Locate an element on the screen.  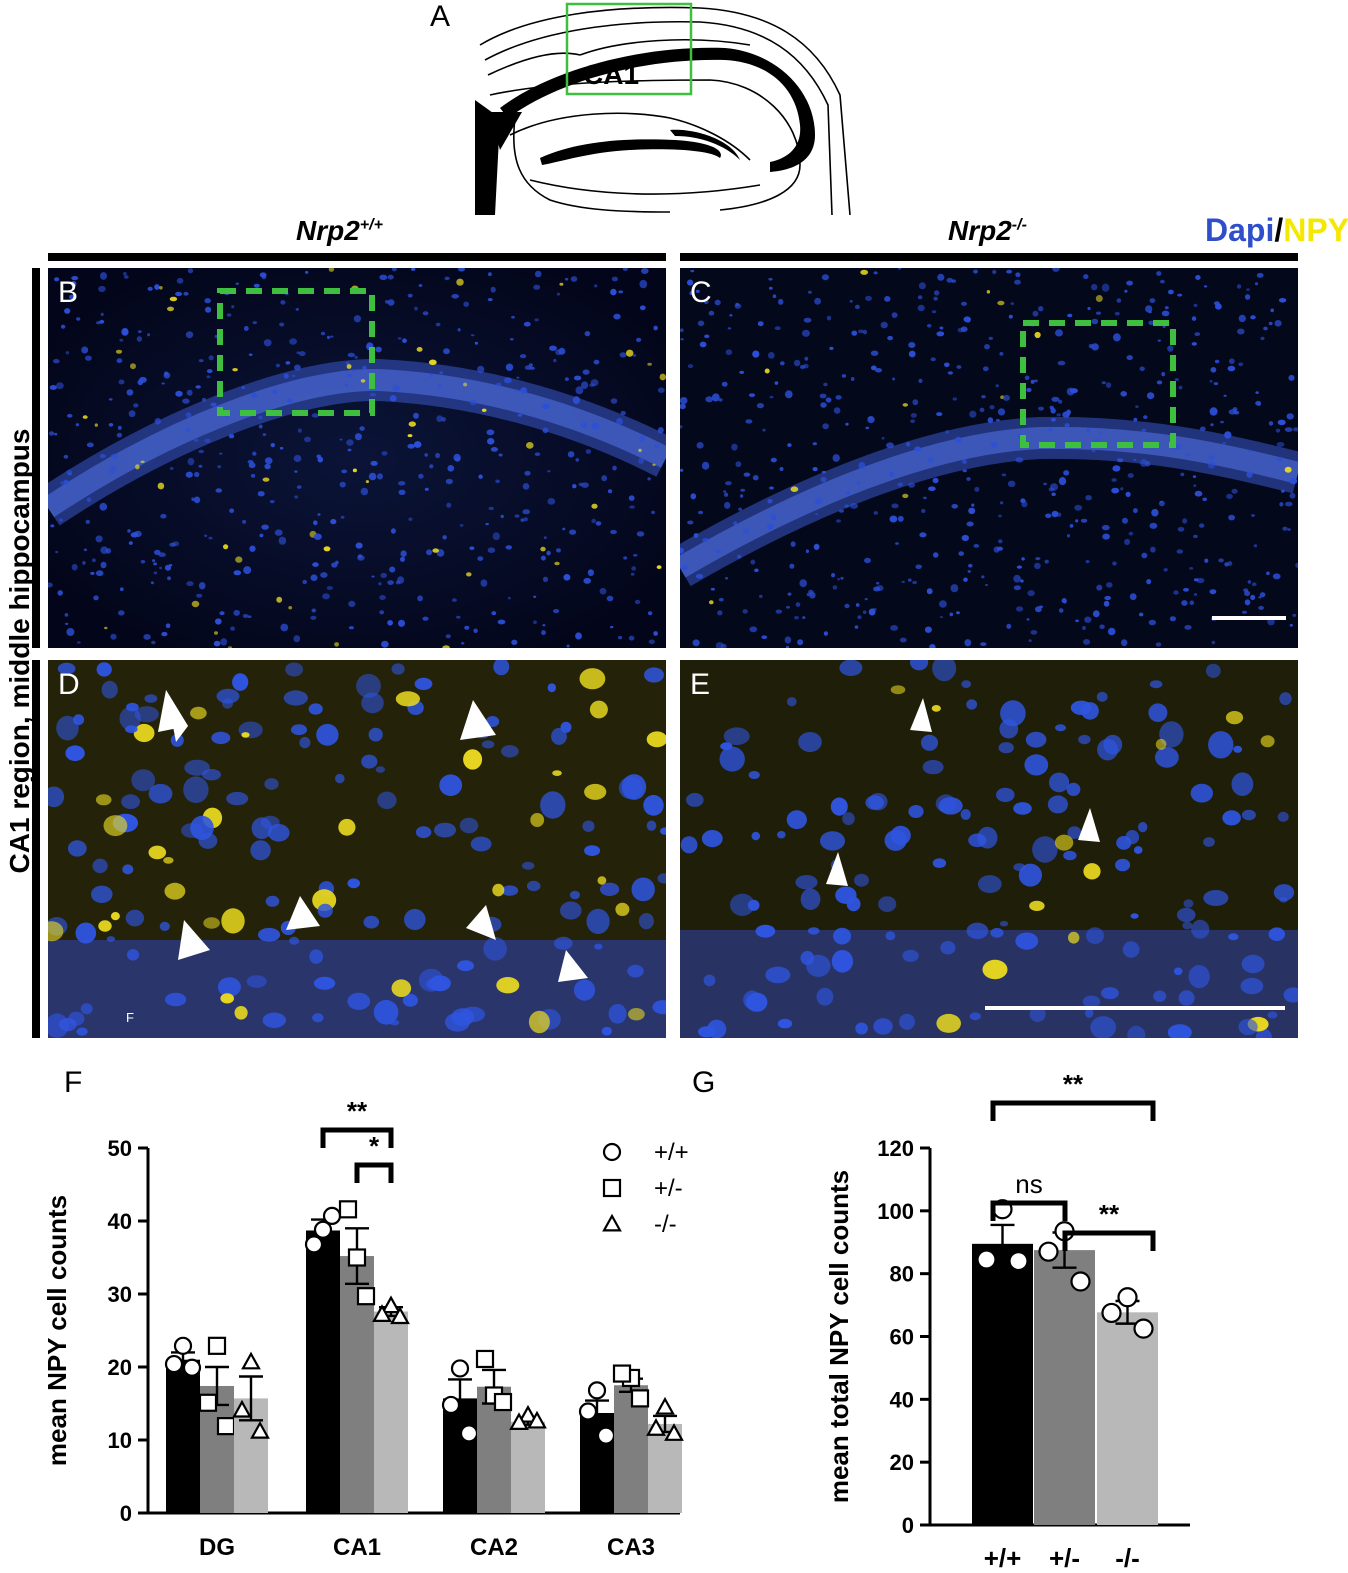
hippocampus-schematic: CA1 is located at coordinates (663, 108).